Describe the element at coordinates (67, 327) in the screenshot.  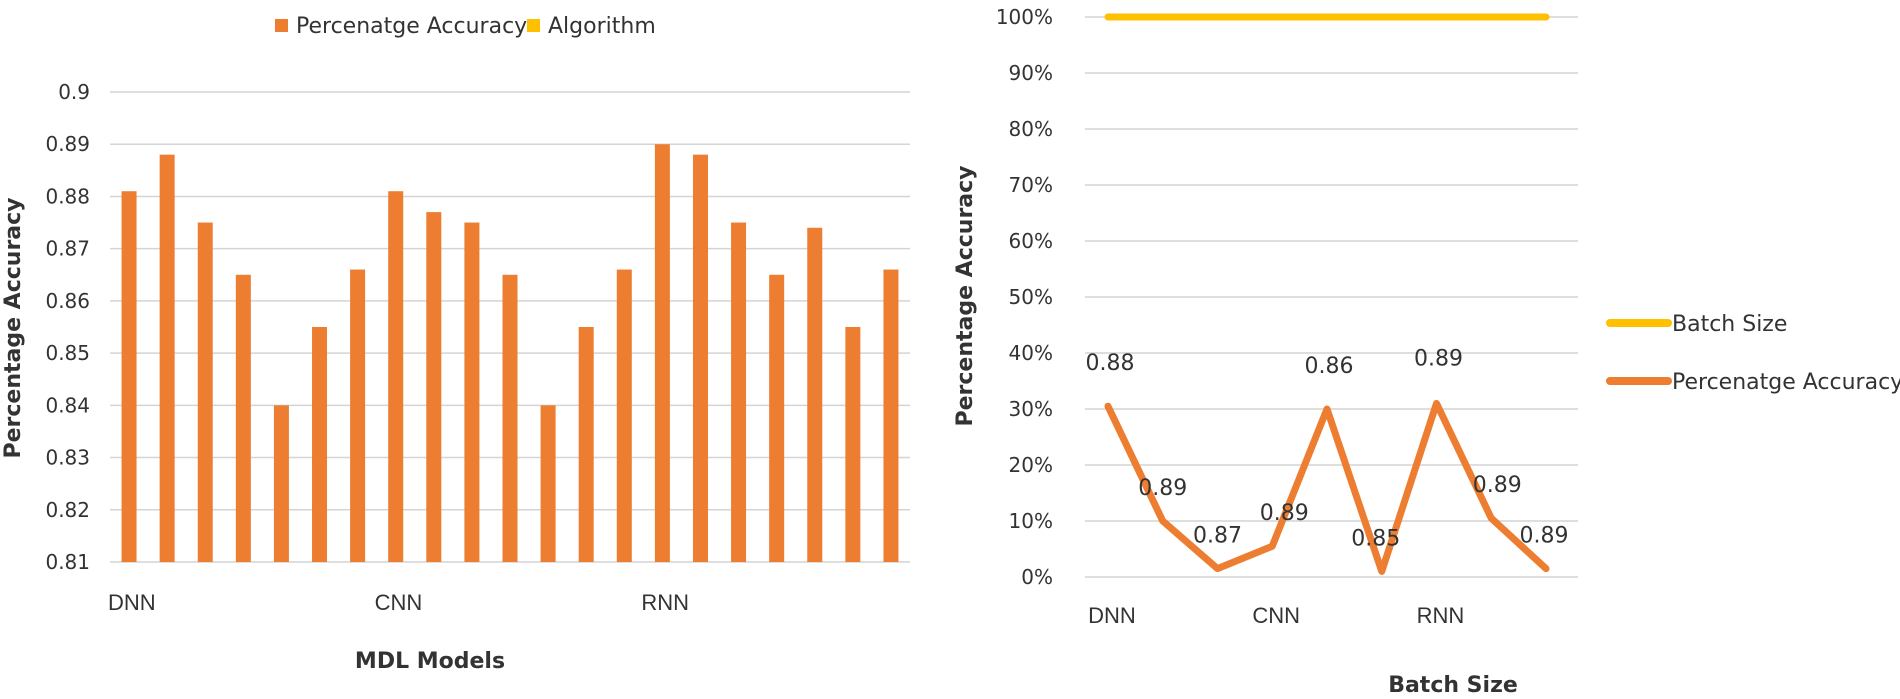
I see `left-y-tick-labels: 0.81 0.82 0.83 0.84 0.85 0.86 0.87 0.88 0.89 0.9` at that location.